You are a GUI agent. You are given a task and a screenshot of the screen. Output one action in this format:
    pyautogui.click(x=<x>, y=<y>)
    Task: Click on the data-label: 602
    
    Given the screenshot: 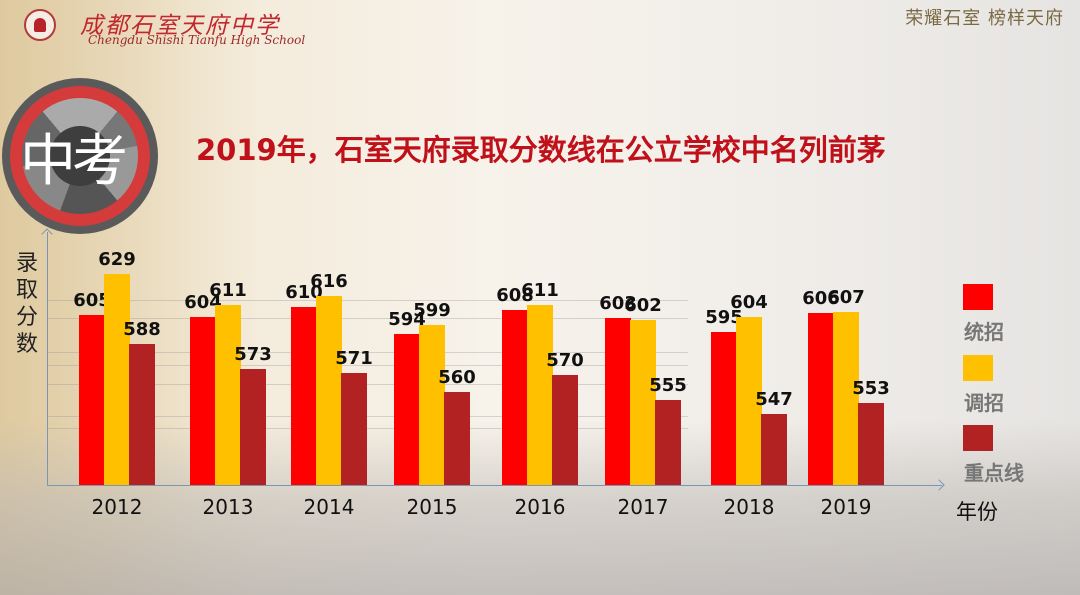 What is the action you would take?
    pyautogui.click(x=643, y=306)
    